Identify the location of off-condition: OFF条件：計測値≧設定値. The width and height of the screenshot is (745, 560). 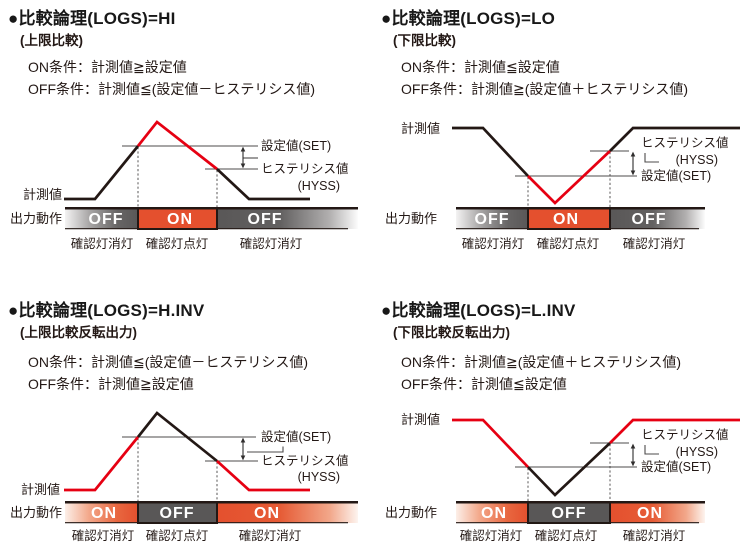
(111, 384).